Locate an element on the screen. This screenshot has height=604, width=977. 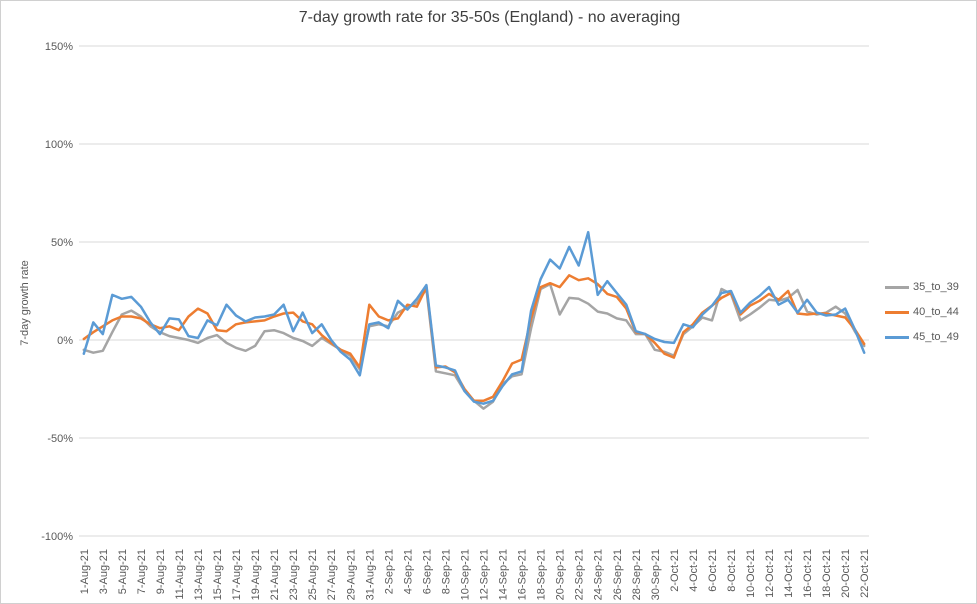
x-tick-label: 14-Sep-21 is located at coordinates (504, 574).